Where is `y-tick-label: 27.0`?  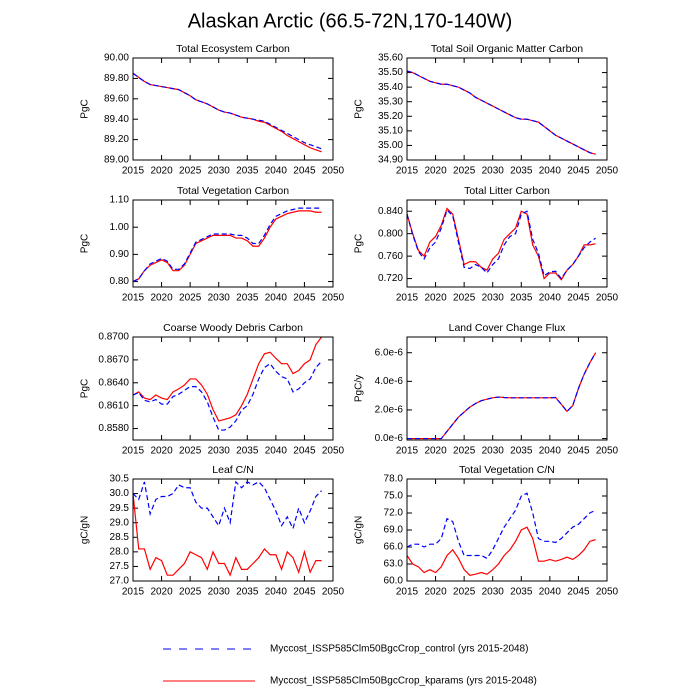
y-tick-label: 27.0 is located at coordinates (120, 581).